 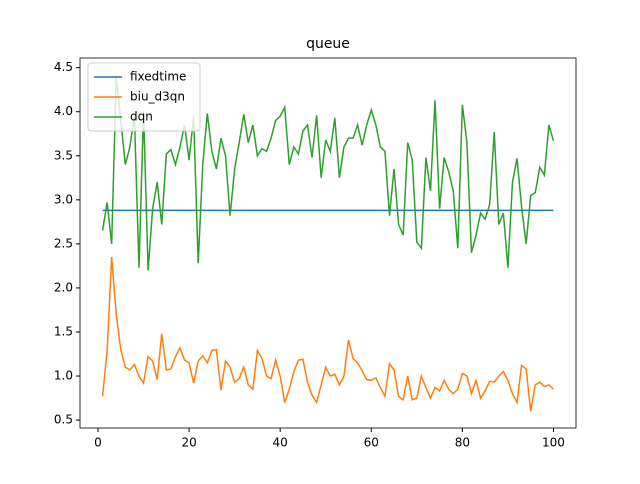 I want to click on x-tick-label: 100, so click(x=553, y=443).